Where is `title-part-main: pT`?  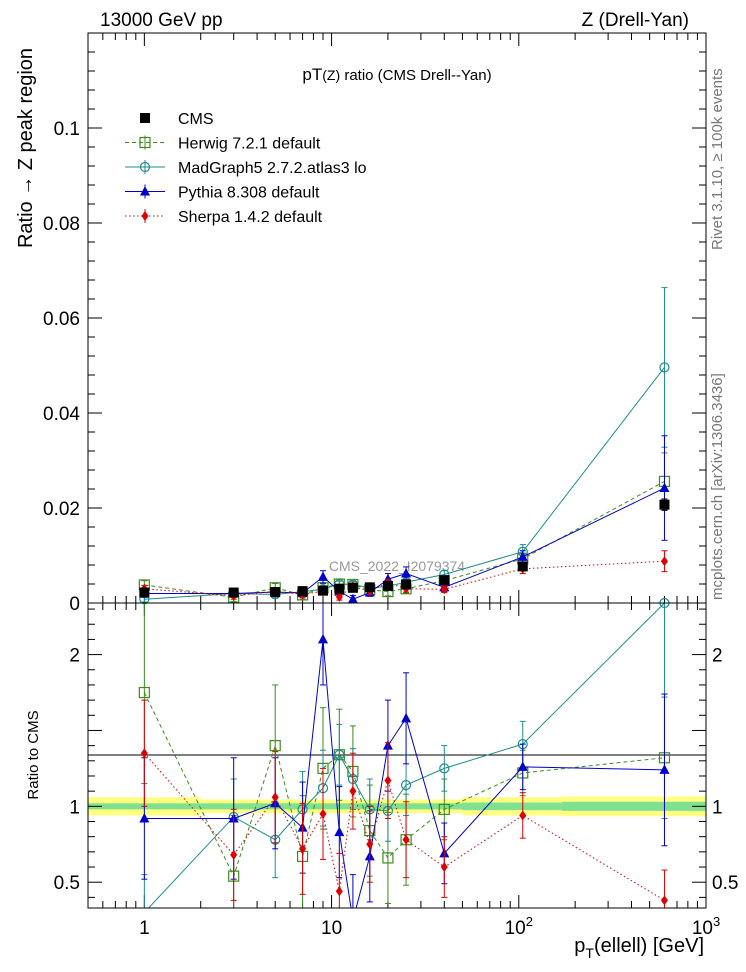
title-part-main: pT is located at coordinates (312, 74).